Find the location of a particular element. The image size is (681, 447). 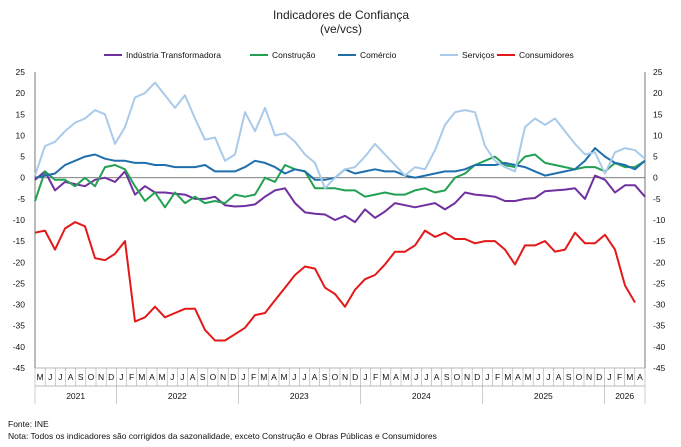

y-tick-label-left: -40 is located at coordinates (19, 347).